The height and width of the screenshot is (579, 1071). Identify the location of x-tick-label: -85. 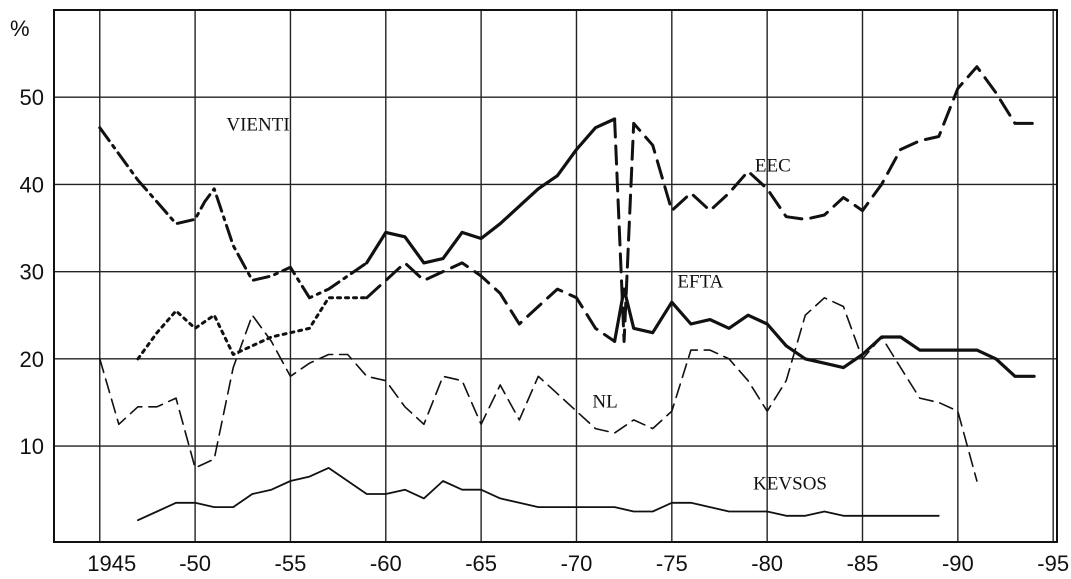
(863, 563).